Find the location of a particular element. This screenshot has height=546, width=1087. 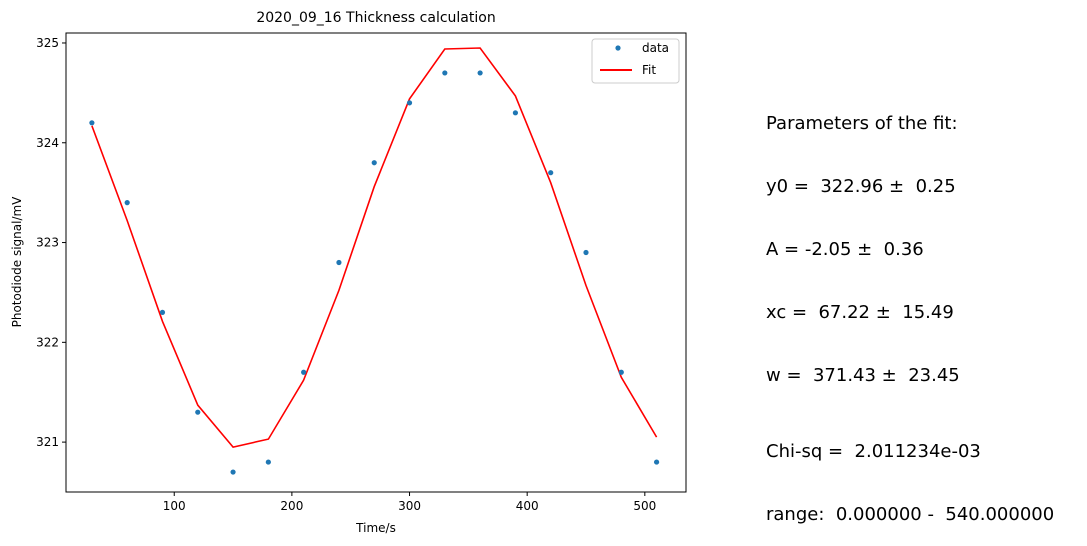

chart-title: 2020_09_16 Thickness calculation is located at coordinates (375, 18).